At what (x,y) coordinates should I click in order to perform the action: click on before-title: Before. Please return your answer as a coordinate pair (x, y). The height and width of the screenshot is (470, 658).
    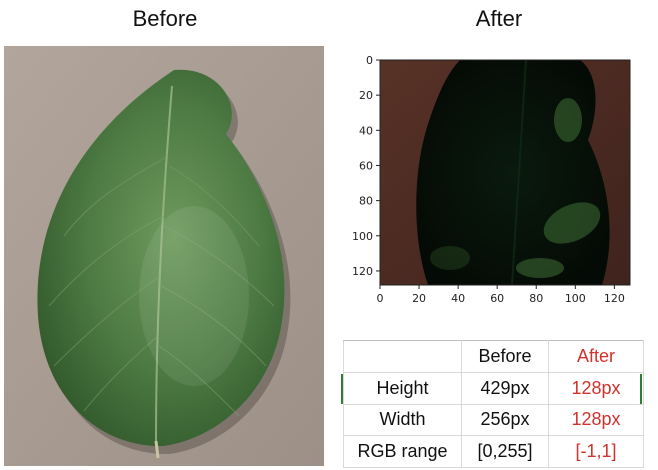
    Looking at the image, I should click on (165, 18).